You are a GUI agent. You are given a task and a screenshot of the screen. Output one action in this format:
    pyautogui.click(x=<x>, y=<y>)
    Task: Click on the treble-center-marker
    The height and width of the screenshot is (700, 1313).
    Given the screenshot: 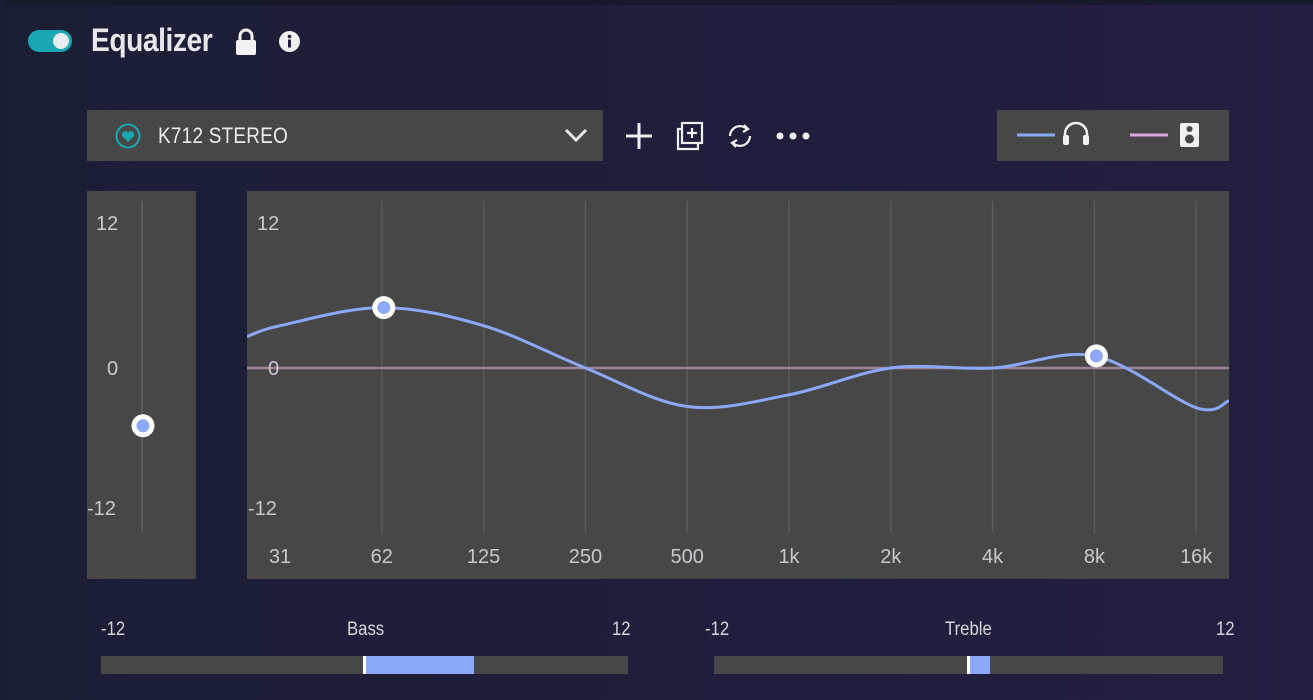 What is the action you would take?
    pyautogui.click(x=968, y=665)
    